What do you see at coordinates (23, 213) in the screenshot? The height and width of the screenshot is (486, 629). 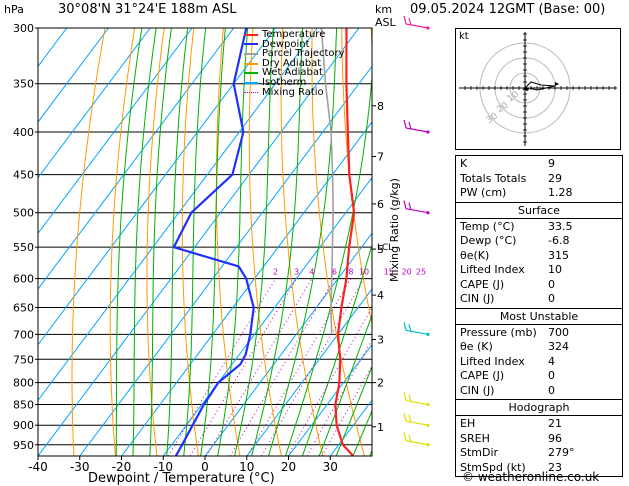 I see `pressure-tick-label: 500` at bounding box center [23, 213].